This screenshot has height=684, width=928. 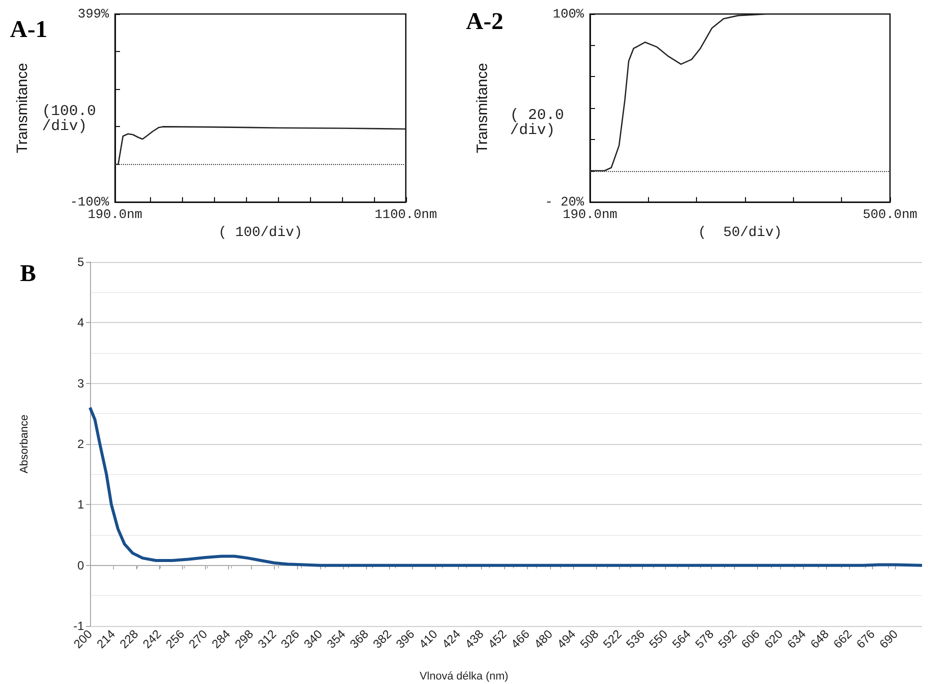 I want to click on x-tick-label: 1100.0nm, so click(x=406, y=214).